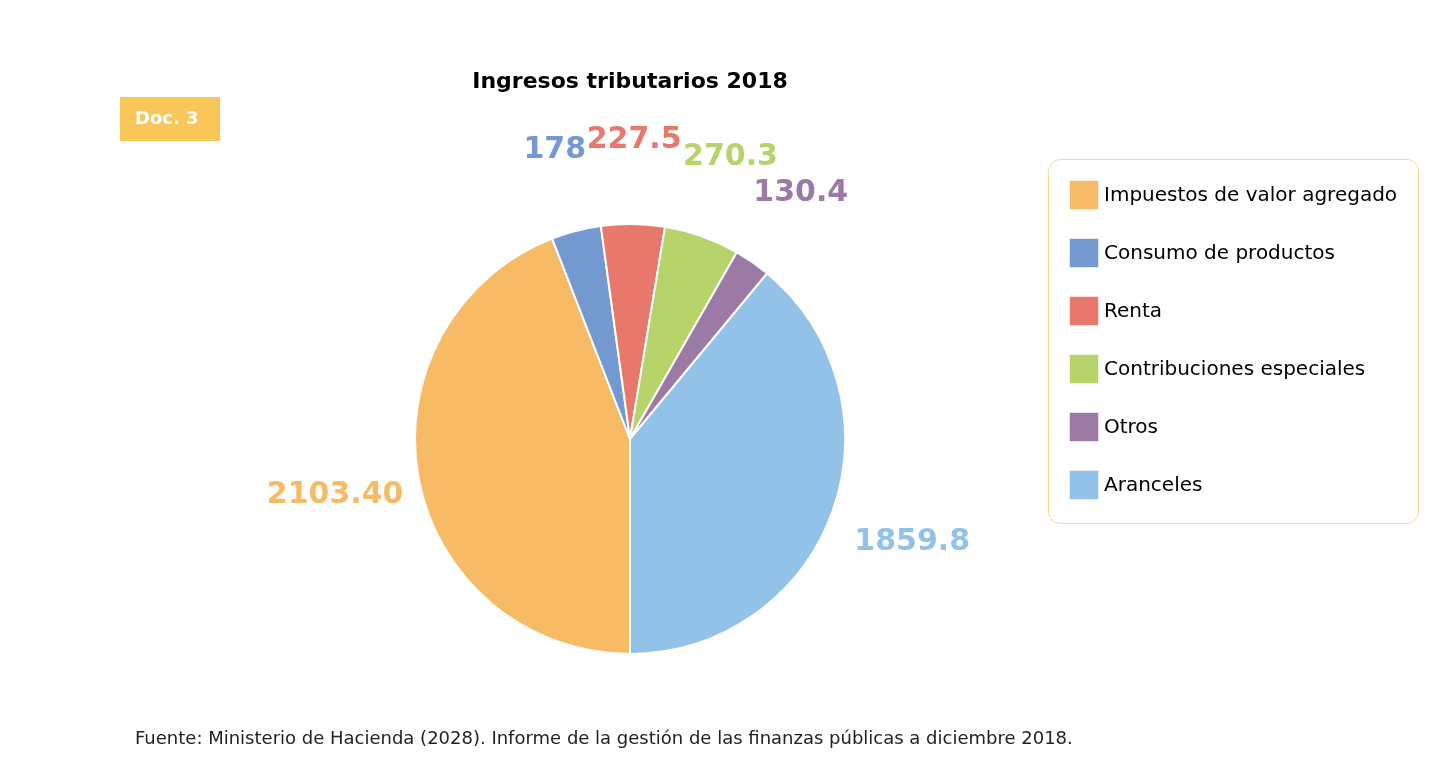 The width and height of the screenshot is (1442, 783). What do you see at coordinates (1251, 194) in the screenshot?
I see `legend-label: Impuestos de valor agregado` at bounding box center [1251, 194].